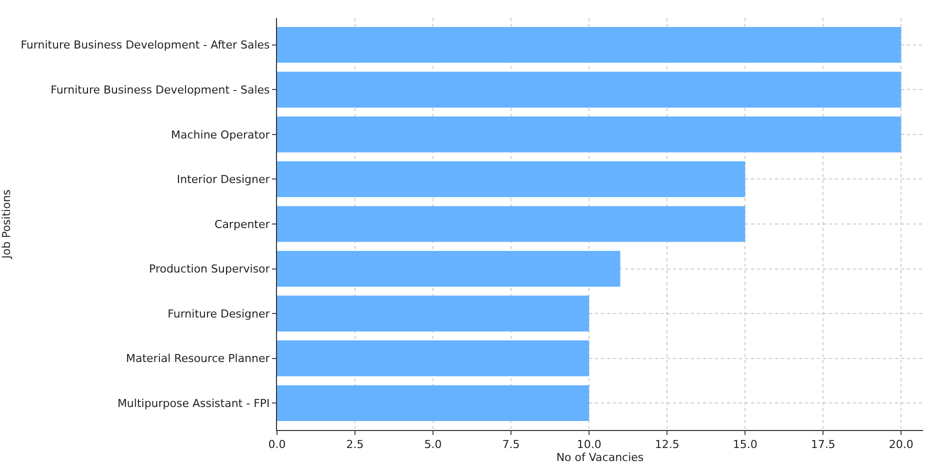 Image resolution: width=928 pixels, height=470 pixels. Describe the element at coordinates (511, 445) in the screenshot. I see `x-tick-label: 7.5` at that location.